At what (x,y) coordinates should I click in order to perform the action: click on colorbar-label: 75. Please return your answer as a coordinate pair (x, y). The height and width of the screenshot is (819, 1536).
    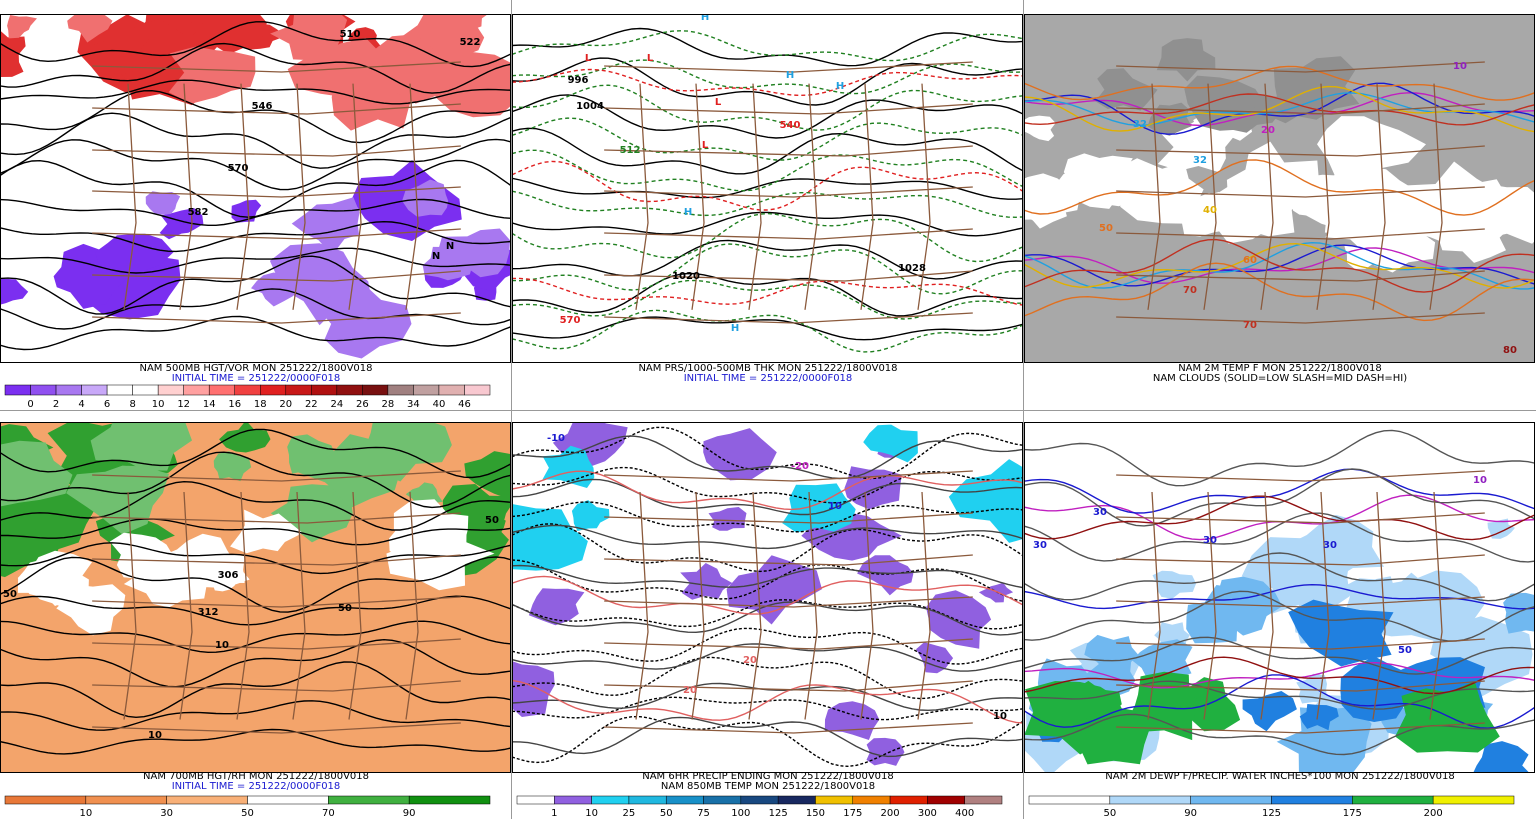
    Looking at the image, I should click on (703, 813).